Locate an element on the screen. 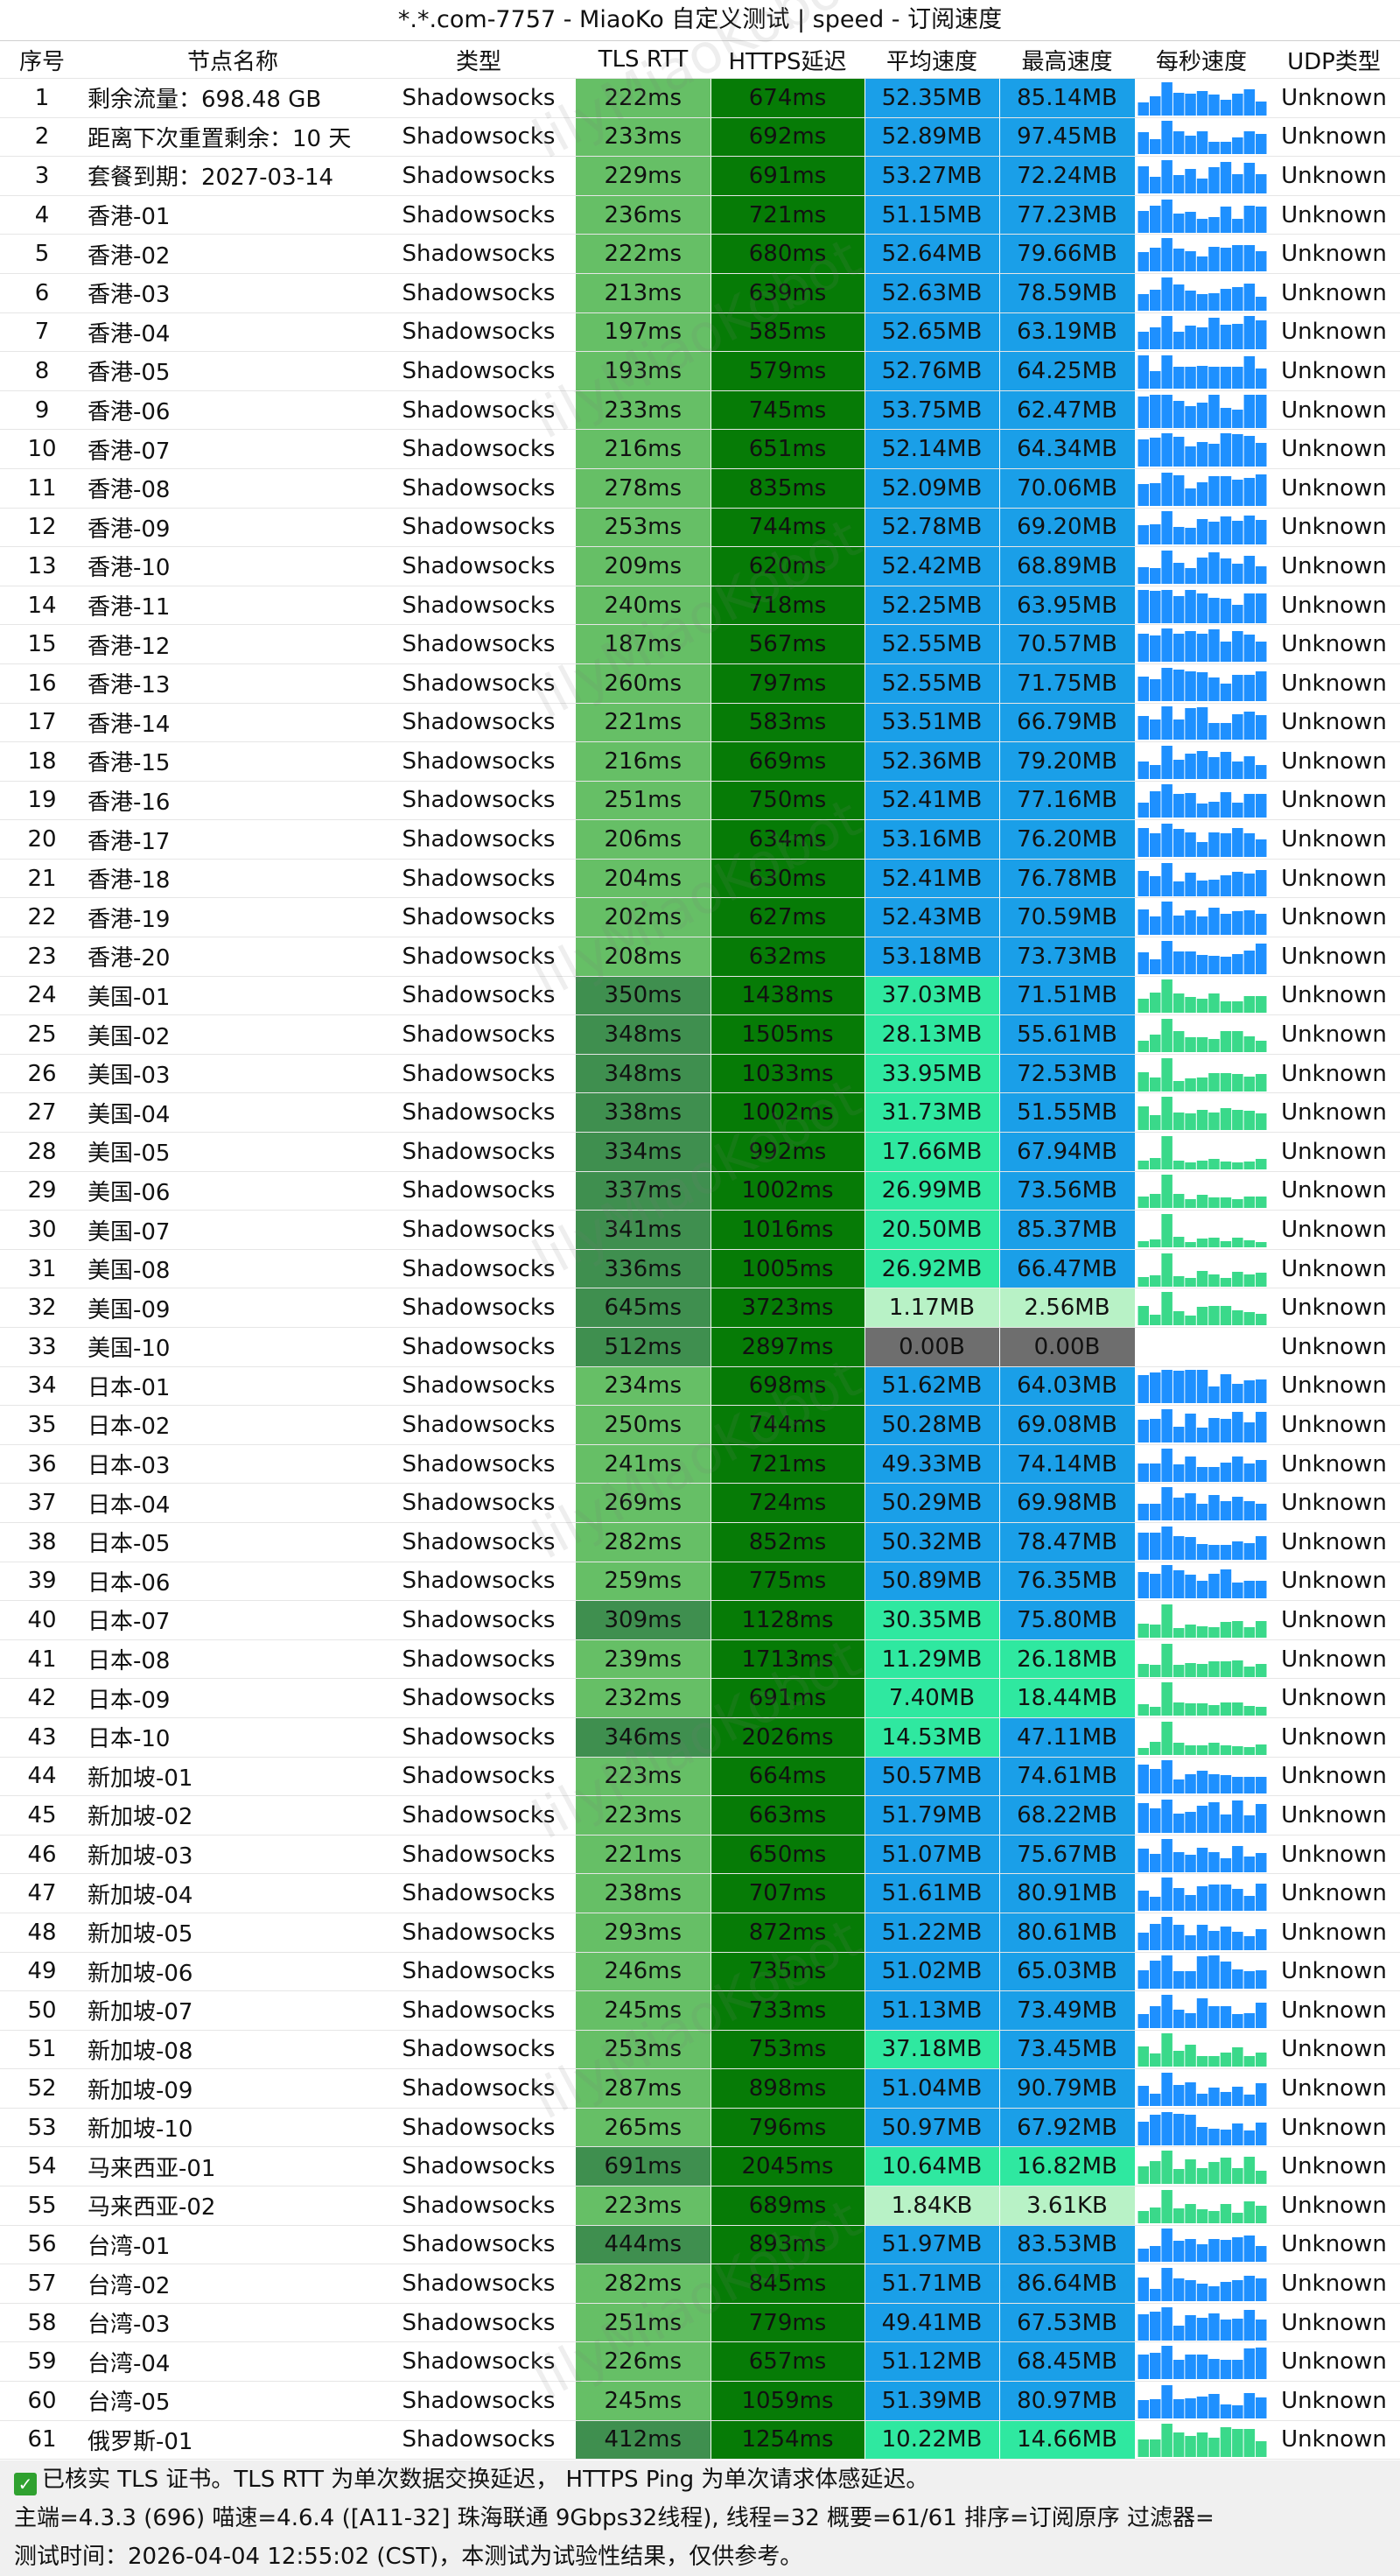 The width and height of the screenshot is (1400, 2576). node-name: 香港-17 is located at coordinates (233, 840).